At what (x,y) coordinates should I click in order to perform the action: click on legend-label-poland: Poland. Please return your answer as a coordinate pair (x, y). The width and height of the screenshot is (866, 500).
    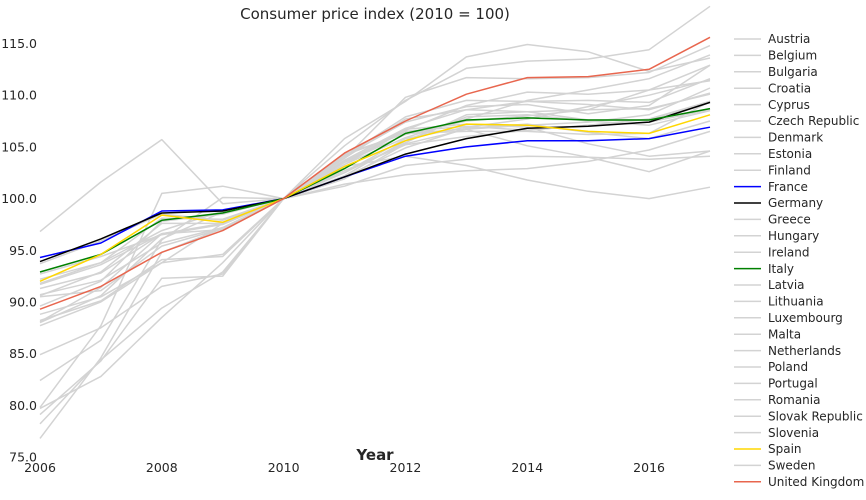
    Looking at the image, I should click on (788, 367).